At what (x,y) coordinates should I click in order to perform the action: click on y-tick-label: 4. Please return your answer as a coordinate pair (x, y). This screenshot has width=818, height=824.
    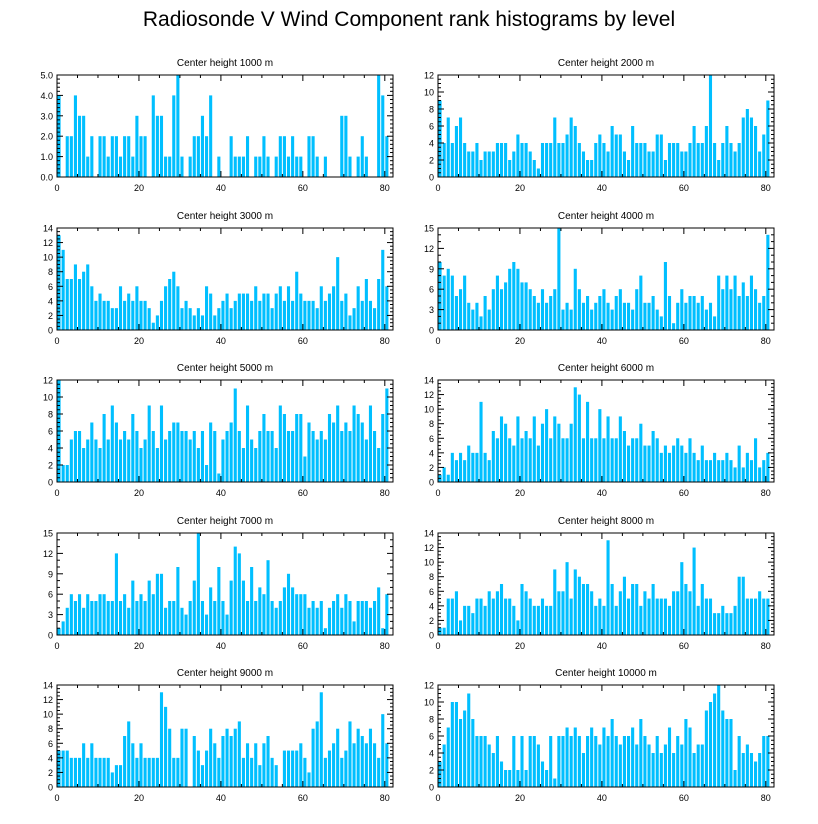
    Looking at the image, I should click on (50, 449).